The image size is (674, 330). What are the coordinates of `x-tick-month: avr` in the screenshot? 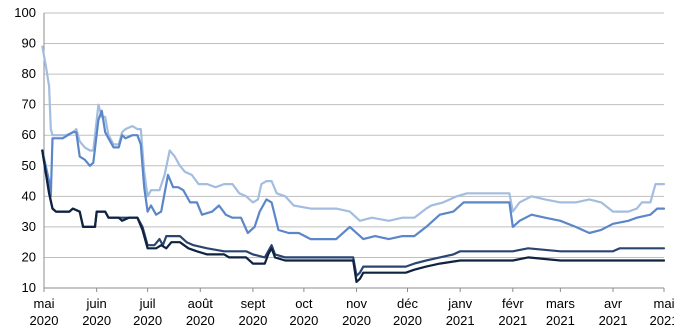 It's located at (613, 303).